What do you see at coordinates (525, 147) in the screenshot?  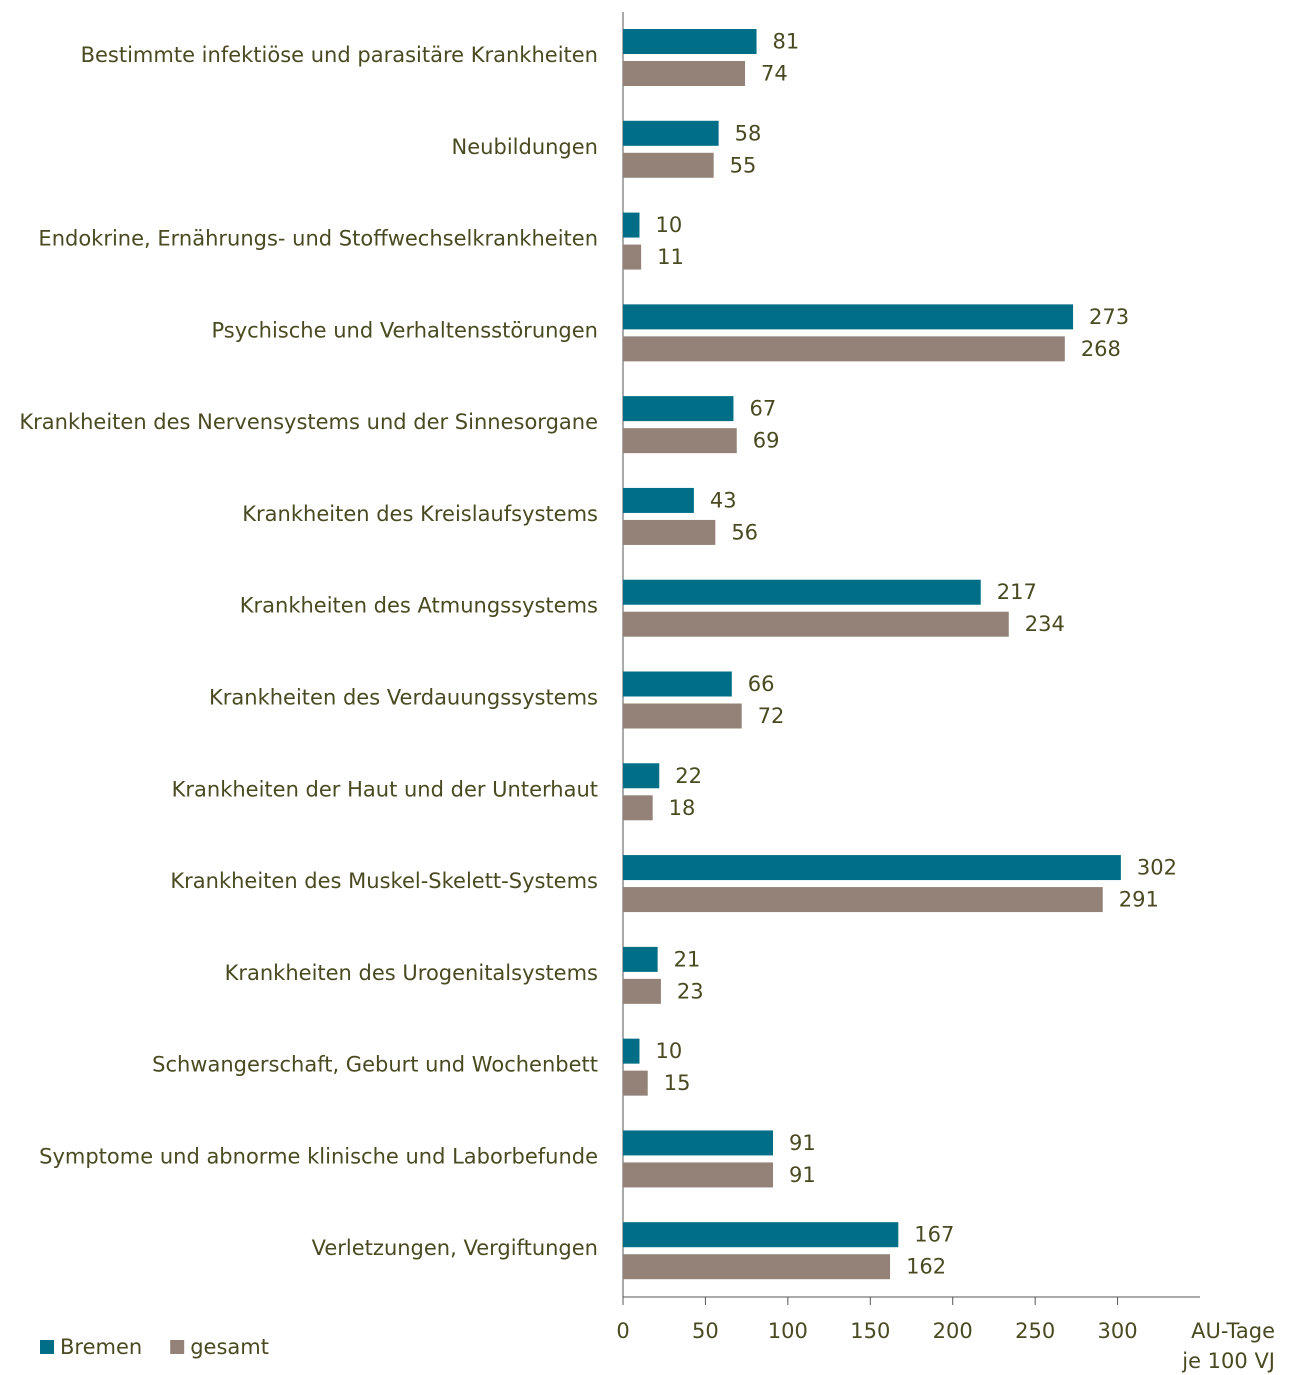 I see `category-label: Neubildungen` at bounding box center [525, 147].